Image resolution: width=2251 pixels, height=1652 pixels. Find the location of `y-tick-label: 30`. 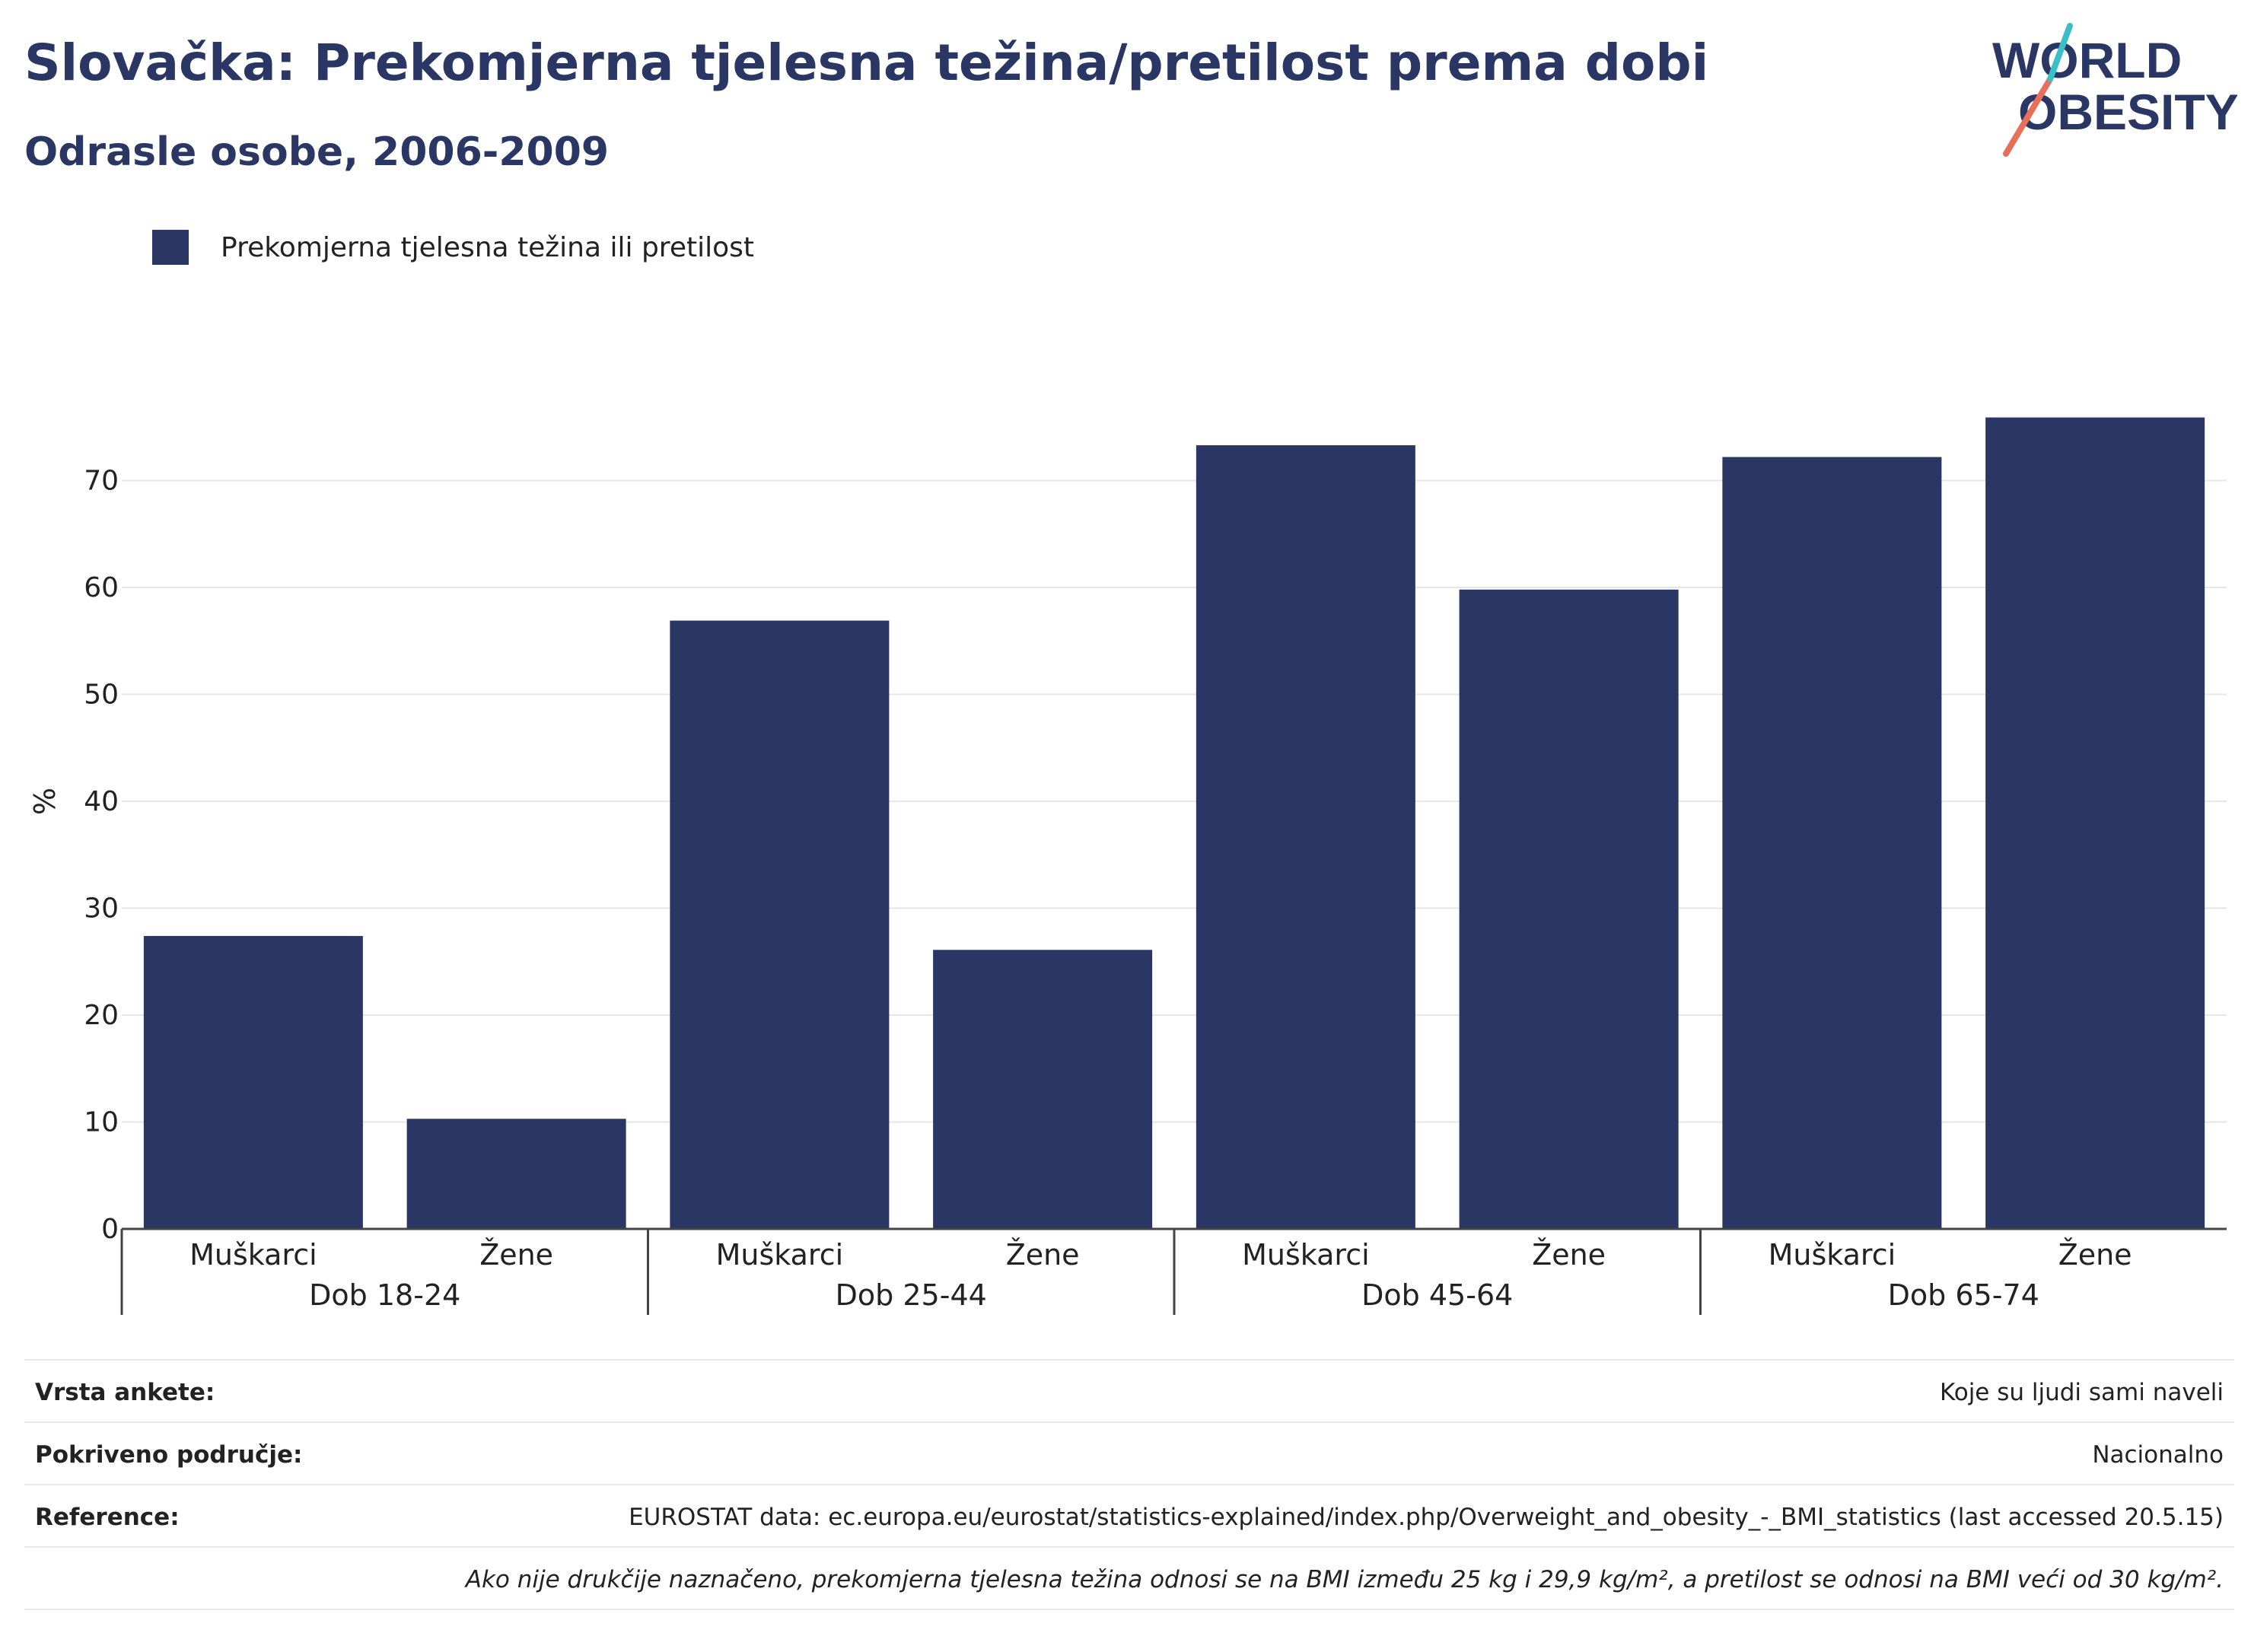

y-tick-label: 30 is located at coordinates (101, 909).